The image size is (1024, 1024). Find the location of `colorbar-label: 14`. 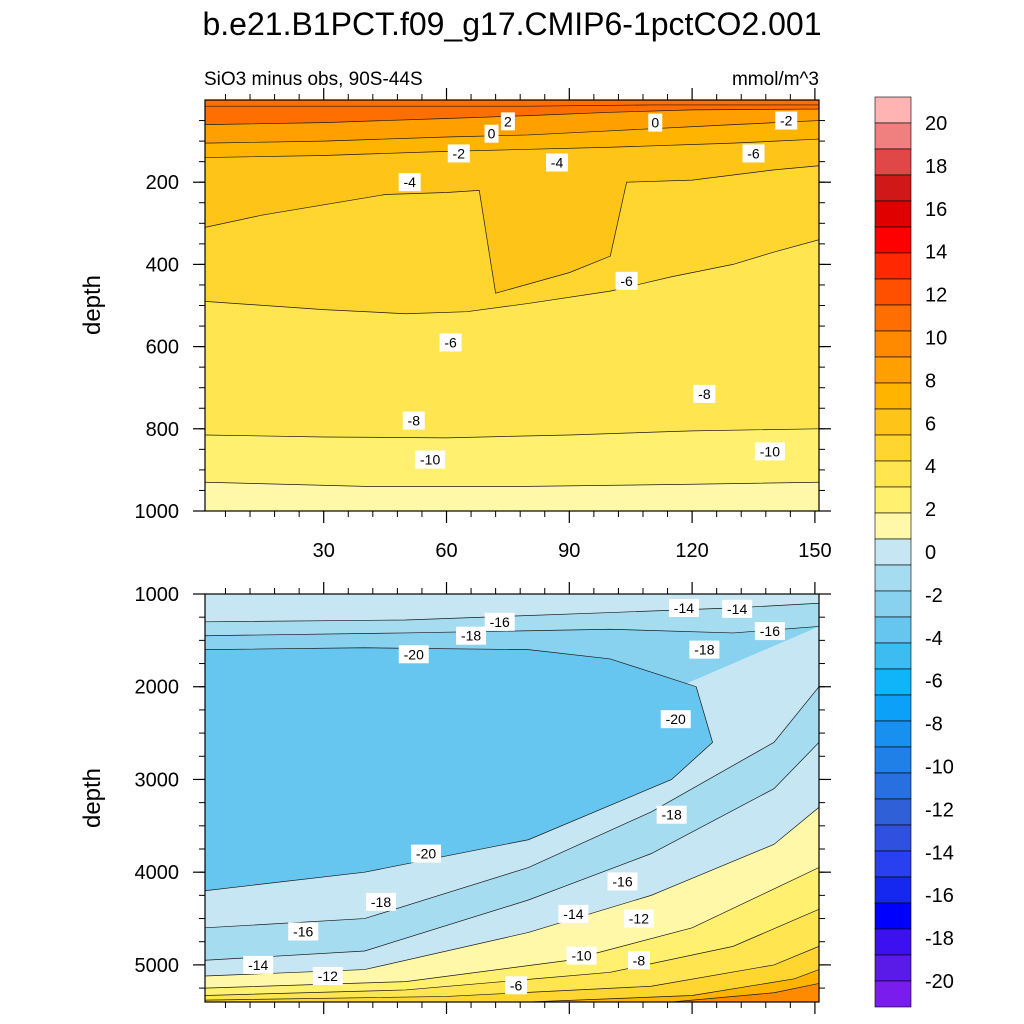

colorbar-label: 14 is located at coordinates (936, 253).